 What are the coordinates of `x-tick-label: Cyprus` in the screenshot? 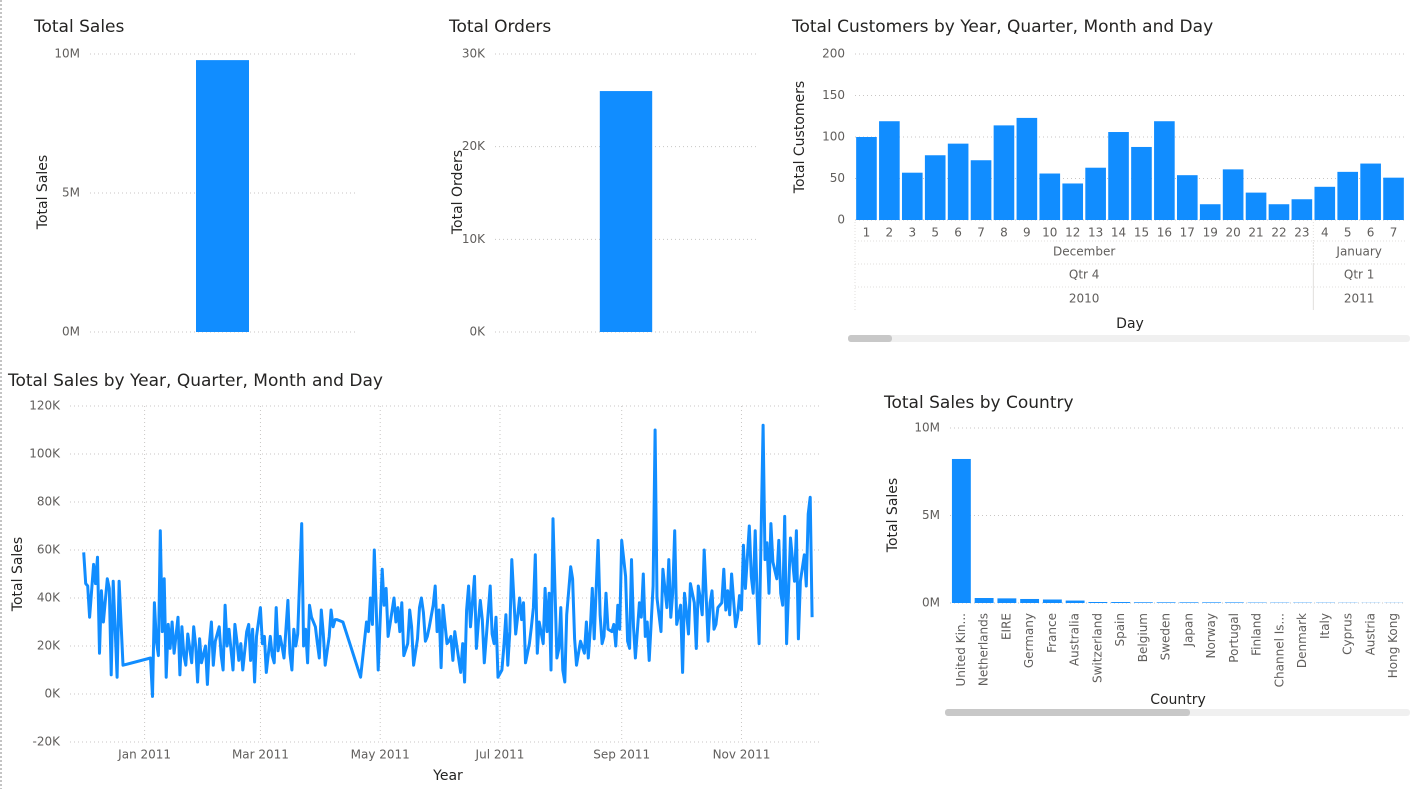 It's located at (1348, 634).